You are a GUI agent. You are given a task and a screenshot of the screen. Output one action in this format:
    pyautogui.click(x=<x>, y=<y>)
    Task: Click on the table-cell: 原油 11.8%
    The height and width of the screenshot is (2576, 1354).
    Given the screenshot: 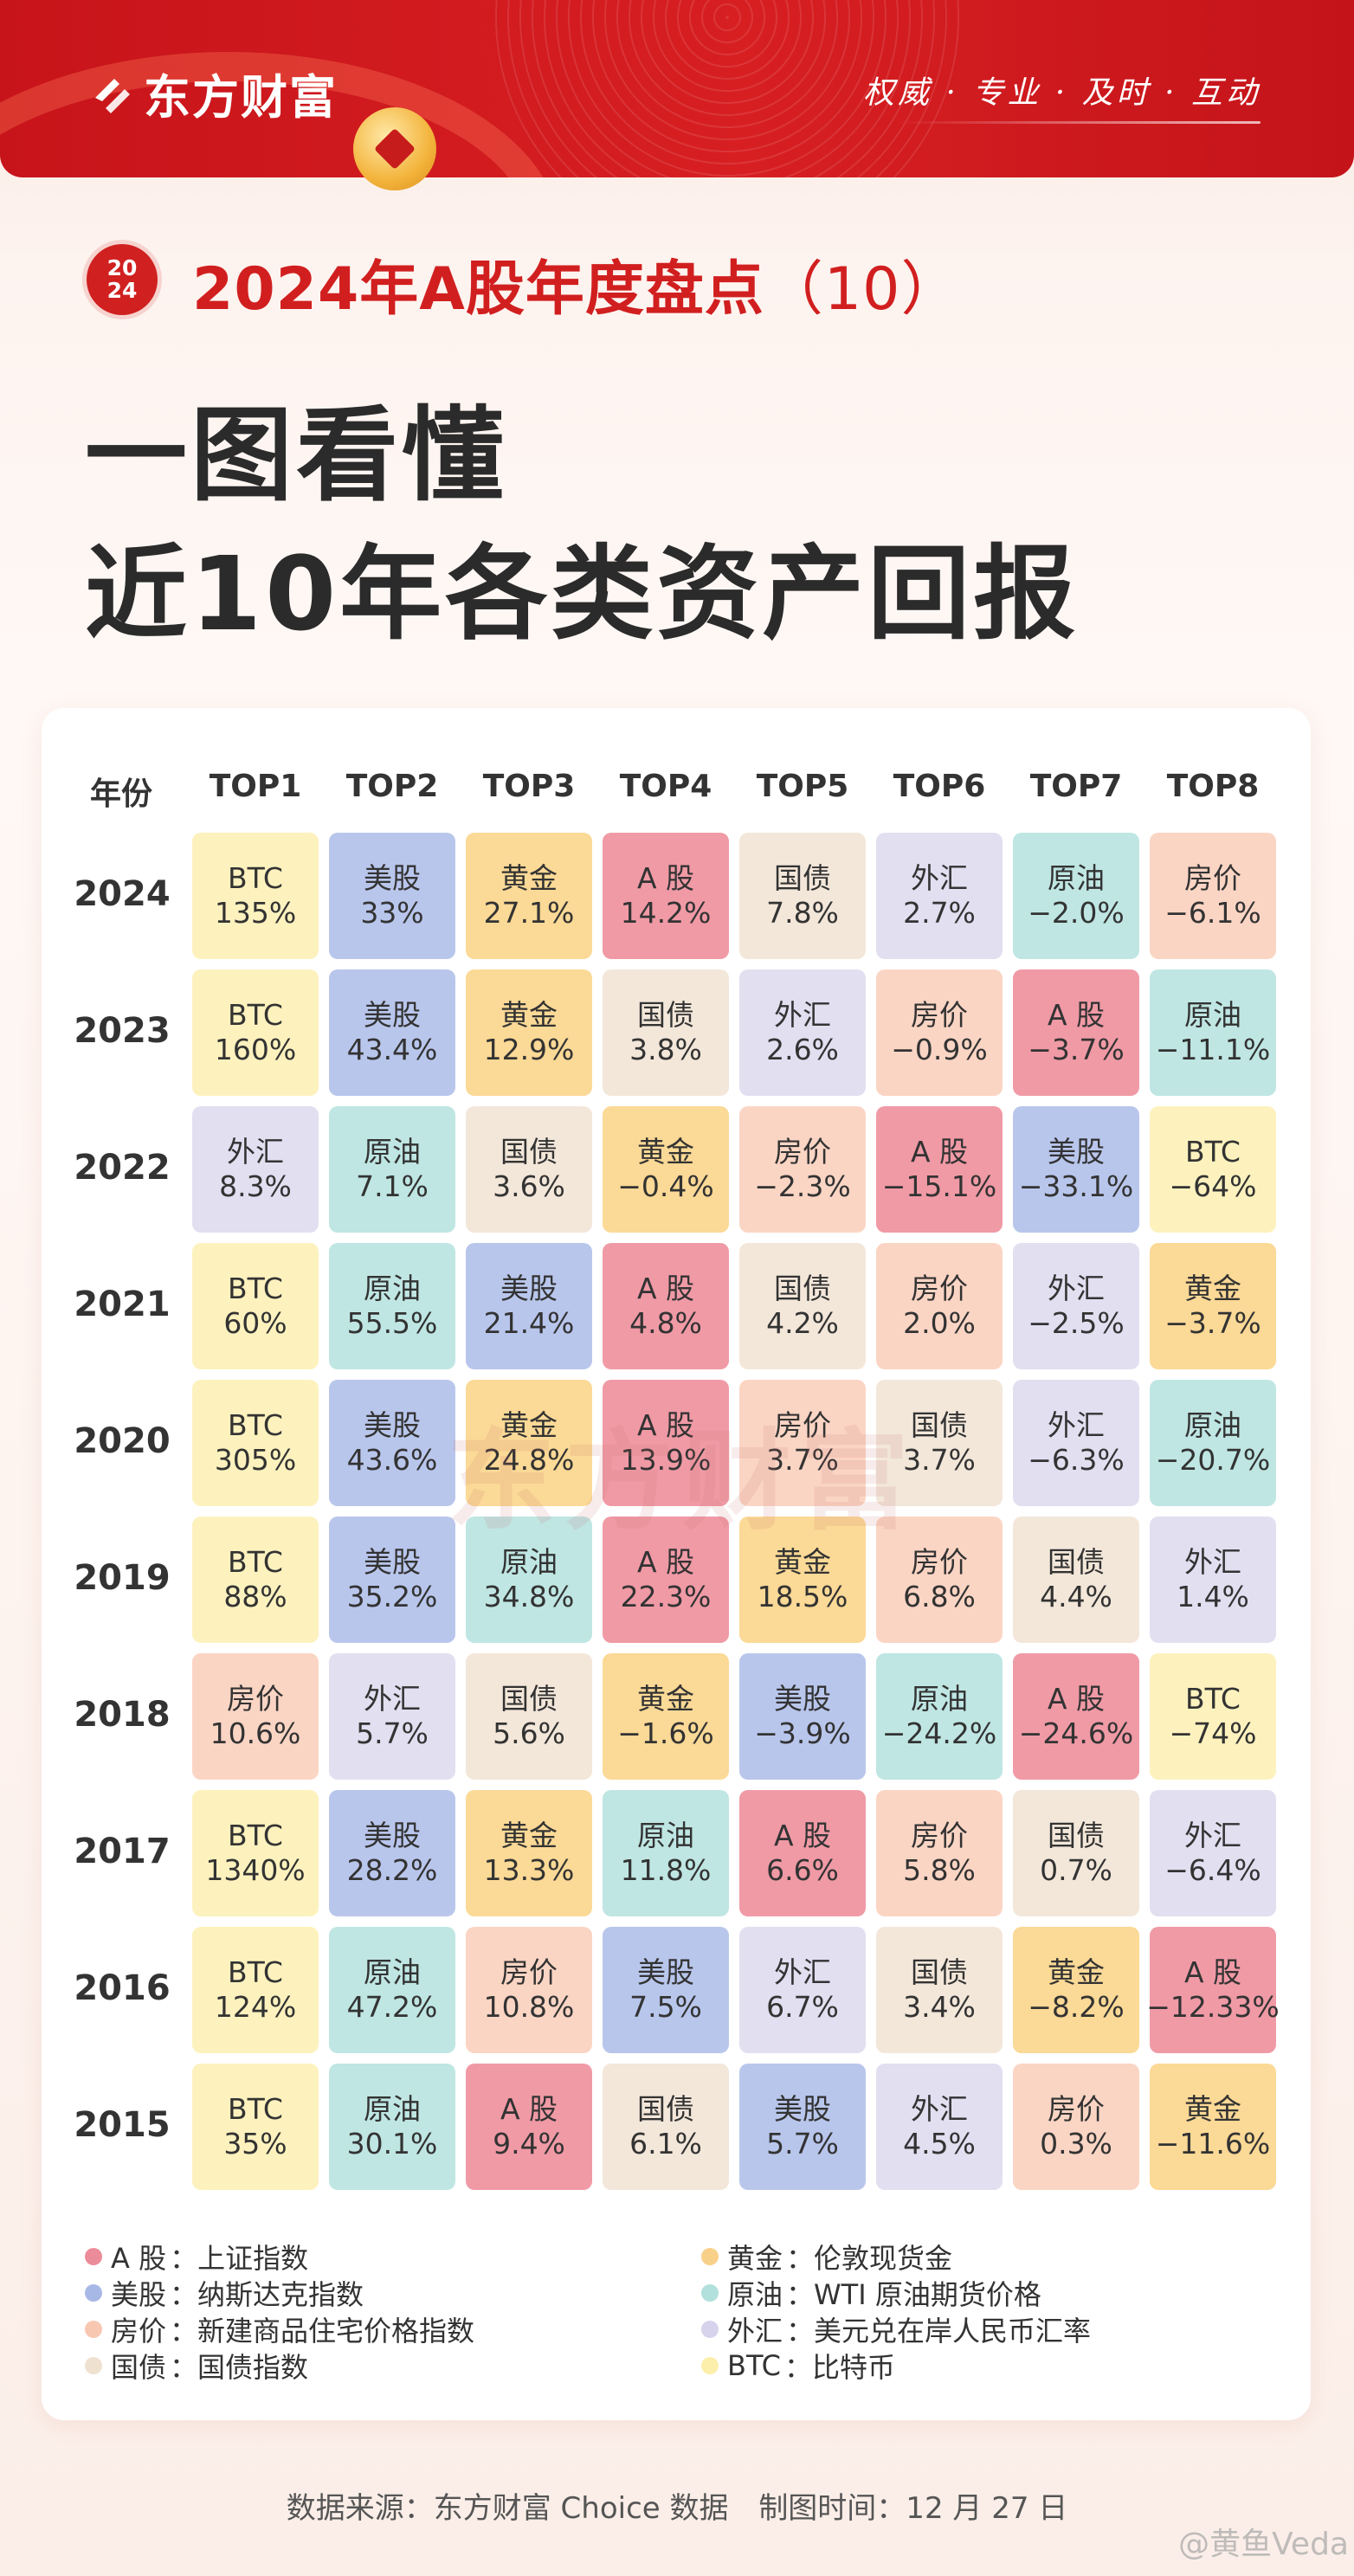 What is the action you would take?
    pyautogui.click(x=666, y=1853)
    